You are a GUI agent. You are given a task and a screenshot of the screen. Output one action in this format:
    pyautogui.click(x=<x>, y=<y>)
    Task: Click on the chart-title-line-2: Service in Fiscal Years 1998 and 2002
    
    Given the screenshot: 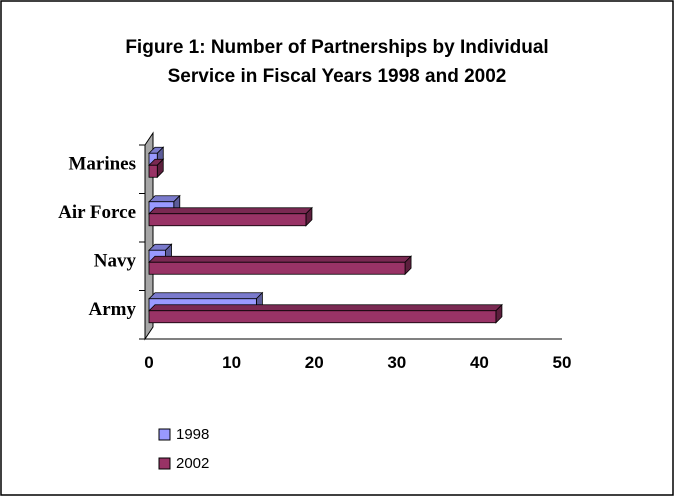 What is the action you would take?
    pyautogui.click(x=337, y=76)
    